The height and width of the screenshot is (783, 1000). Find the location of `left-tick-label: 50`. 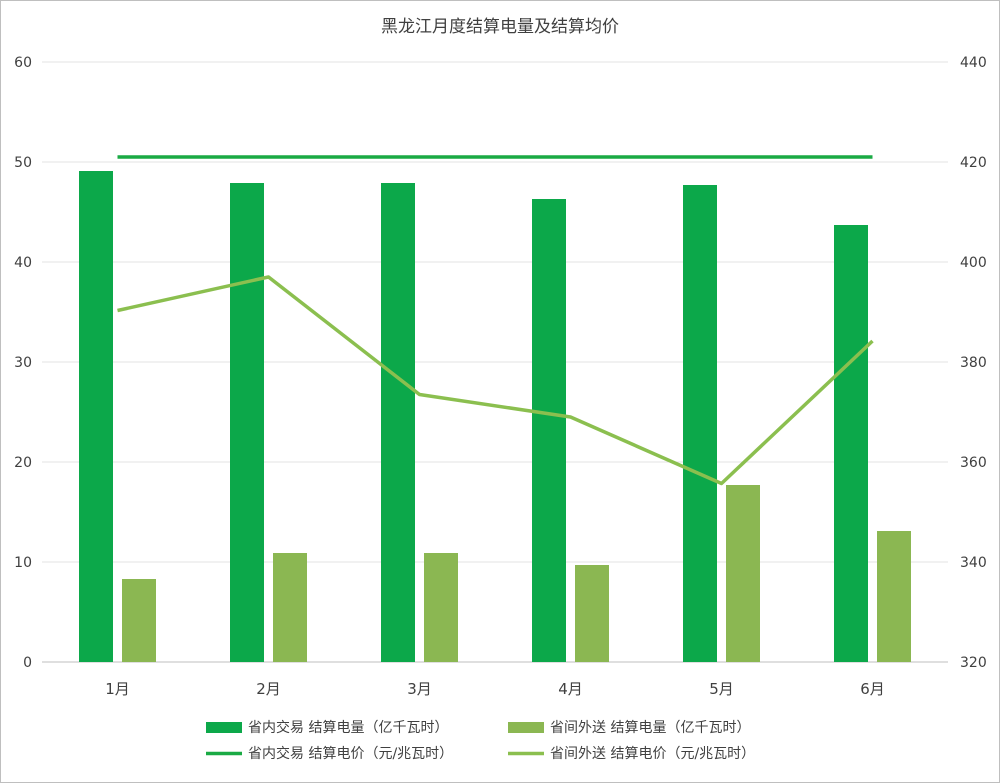

left-tick-label: 50 is located at coordinates (23, 163).